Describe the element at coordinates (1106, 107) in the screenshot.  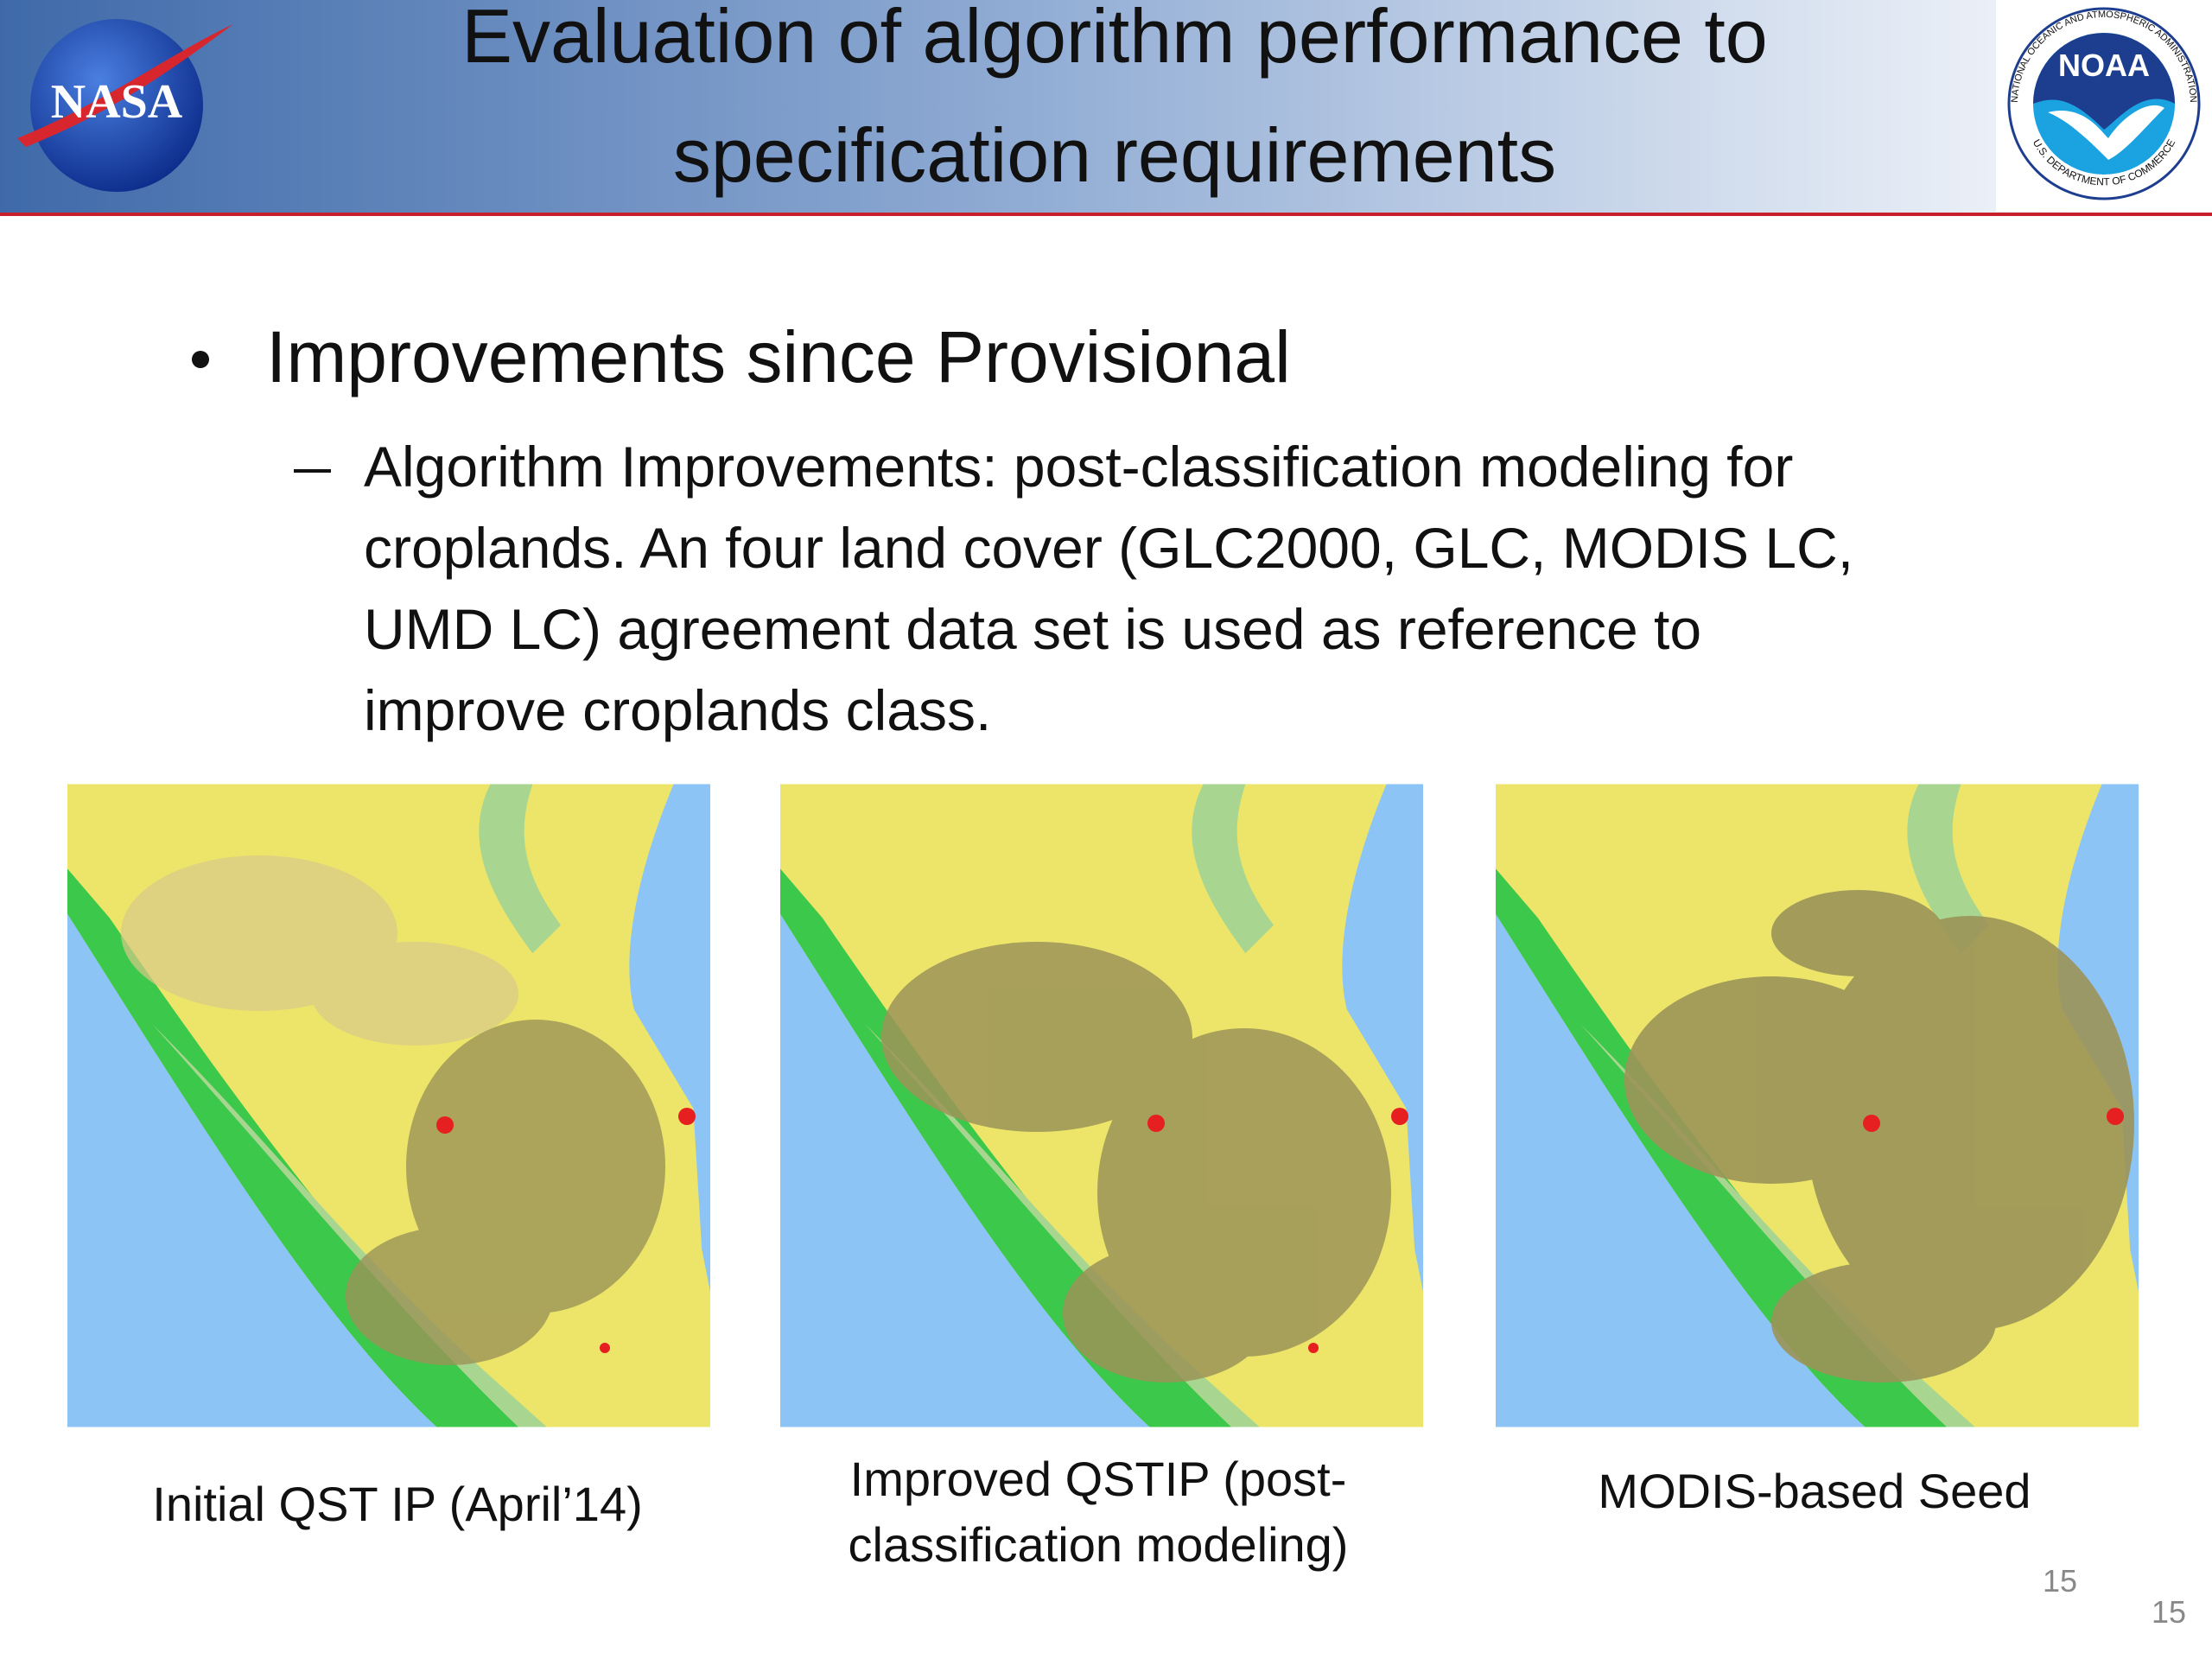
I see `header-band` at that location.